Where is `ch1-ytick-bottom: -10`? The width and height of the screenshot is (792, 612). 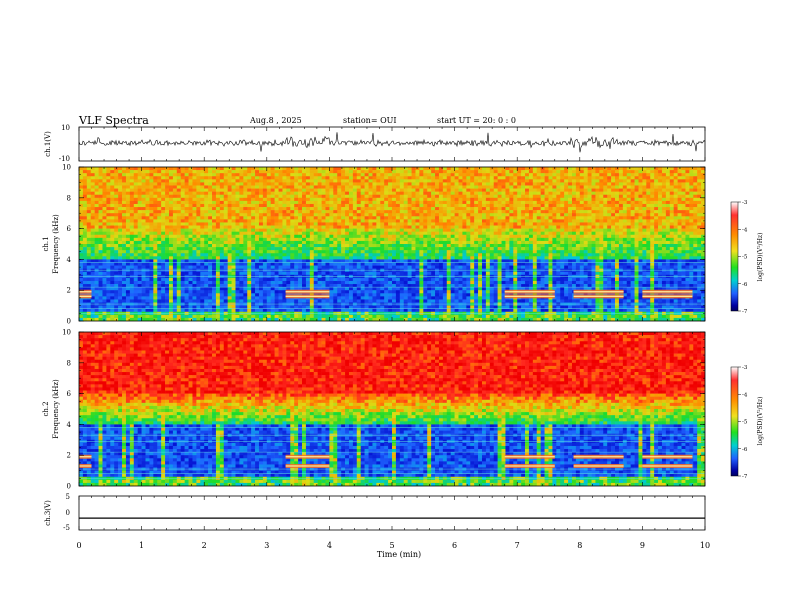 ch1-ytick-bottom: -10 is located at coordinates (64, 159).